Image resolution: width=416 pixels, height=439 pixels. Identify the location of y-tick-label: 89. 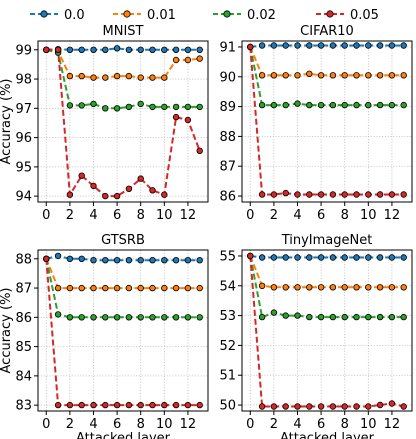
(227, 107).